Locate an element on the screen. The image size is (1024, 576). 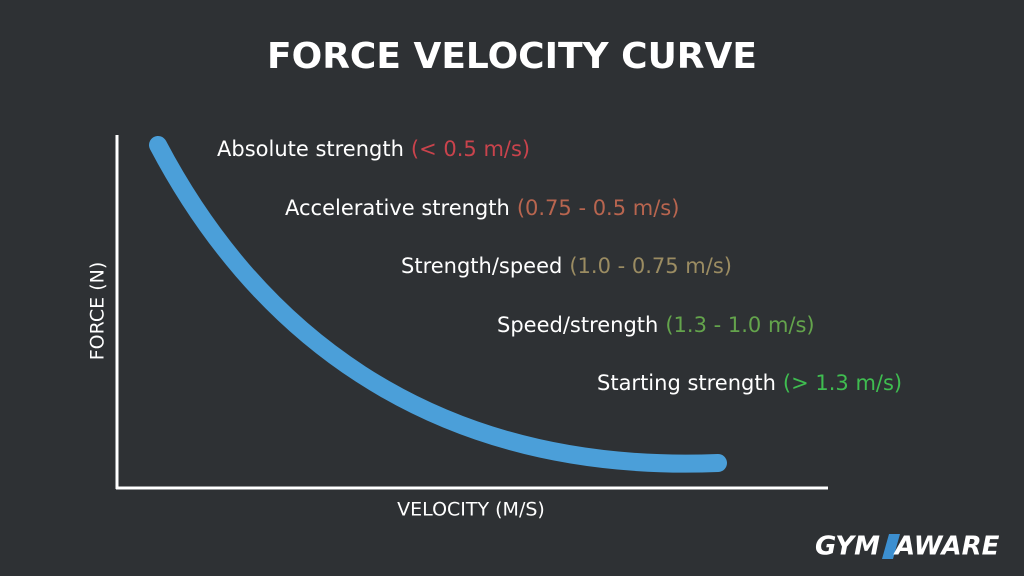
zone-range: (< 0.5 m/s) is located at coordinates (470, 149).